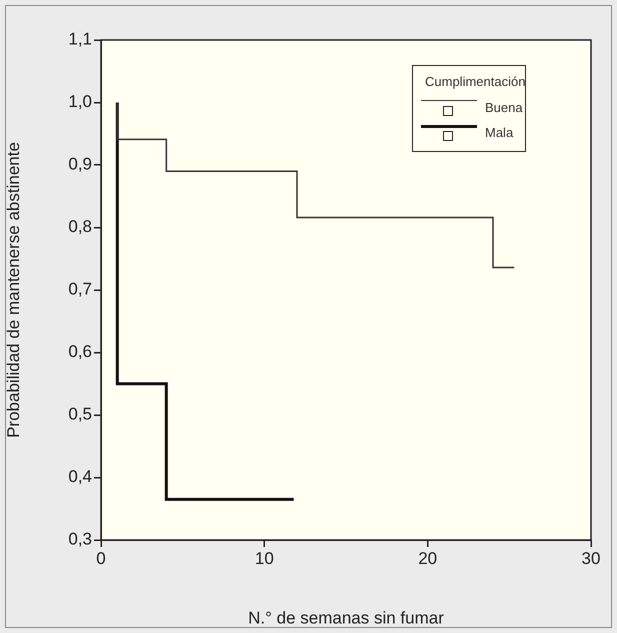 This screenshot has height=633, width=617. What do you see at coordinates (13, 290) in the screenshot?
I see `y-axis-title: Probabilidad de mantenerse abstinente` at bounding box center [13, 290].